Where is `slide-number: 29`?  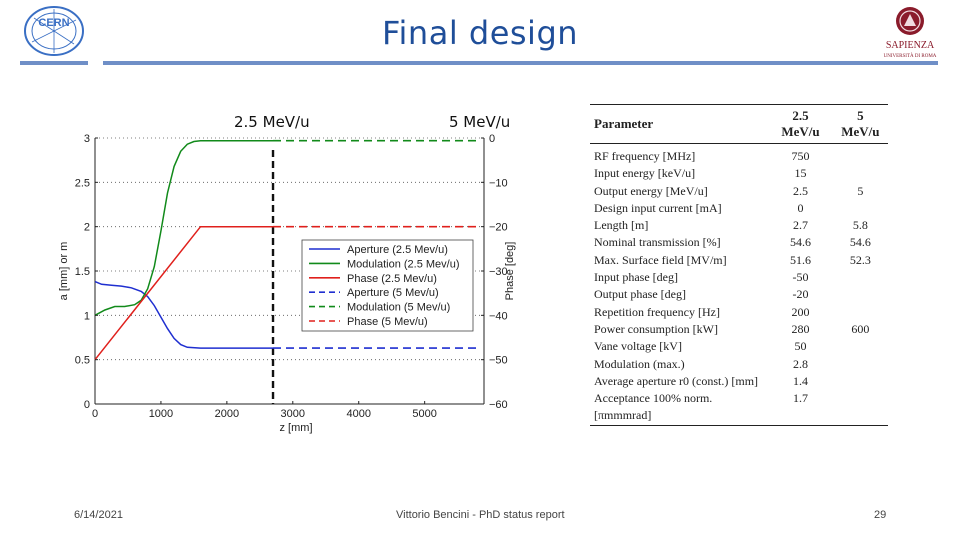 slide-number: 29 is located at coordinates (880, 515).